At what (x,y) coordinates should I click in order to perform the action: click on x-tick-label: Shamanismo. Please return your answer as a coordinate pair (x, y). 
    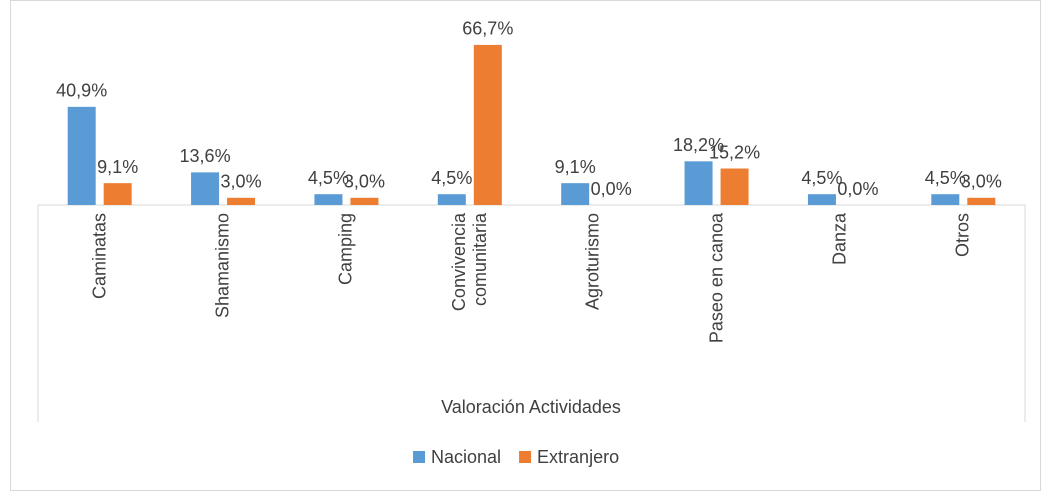
    Looking at the image, I should click on (222, 266).